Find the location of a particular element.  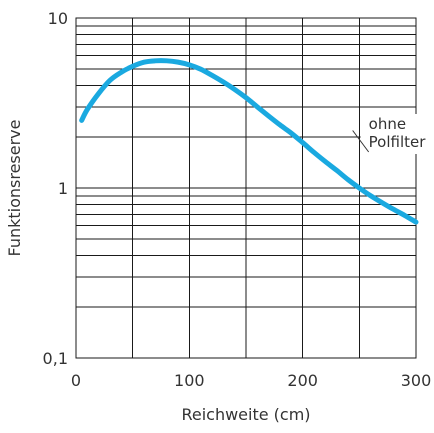

annotation-box is located at coordinates (397, 134).